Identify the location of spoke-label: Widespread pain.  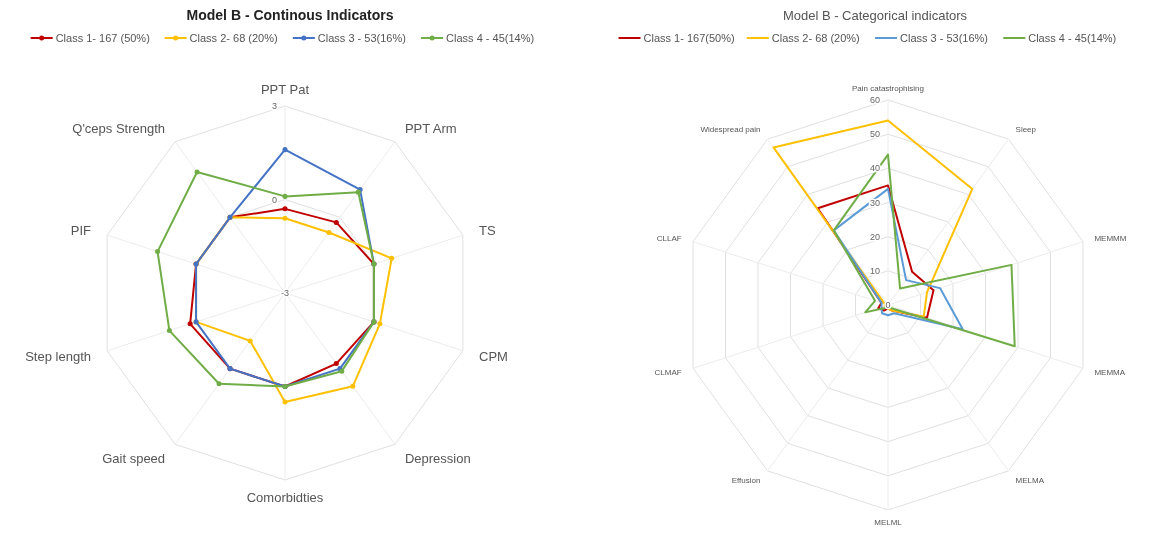
(730, 130).